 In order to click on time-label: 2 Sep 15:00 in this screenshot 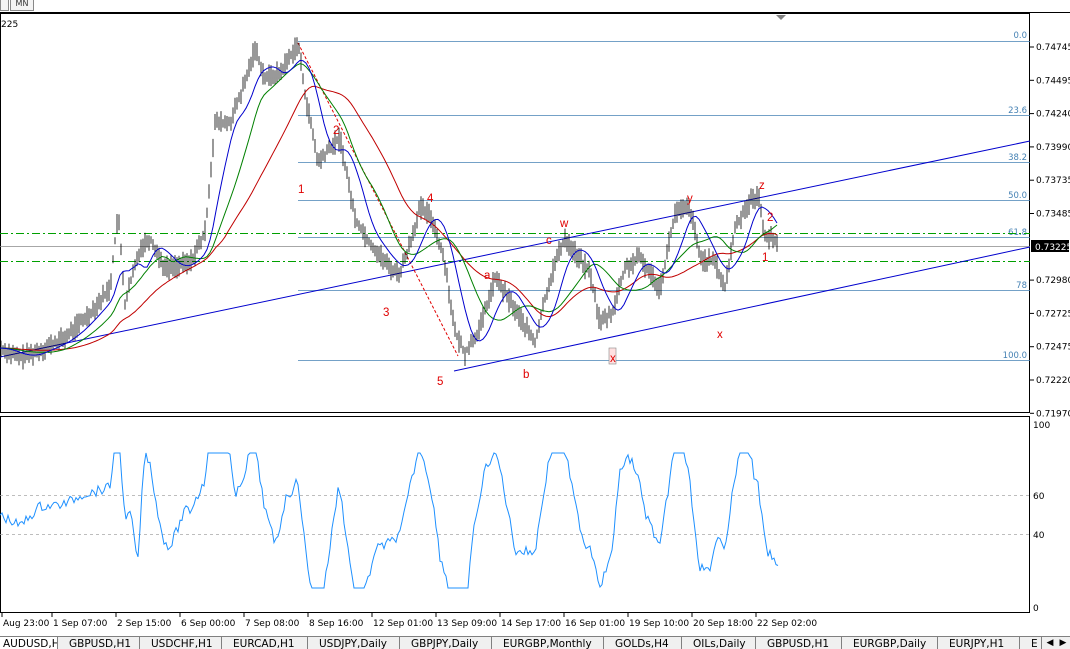, I will do `click(144, 624)`.